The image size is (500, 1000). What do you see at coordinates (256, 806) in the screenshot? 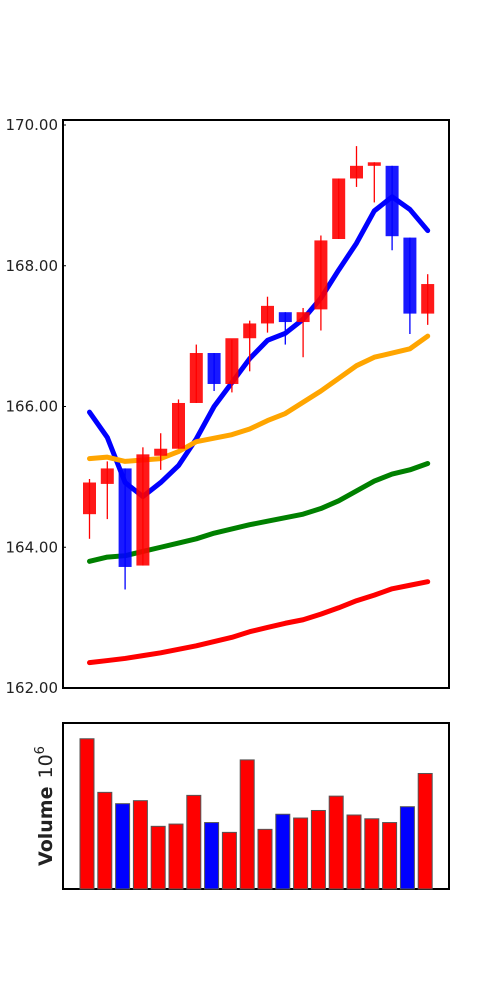
I see `volume-panel-frame` at bounding box center [256, 806].